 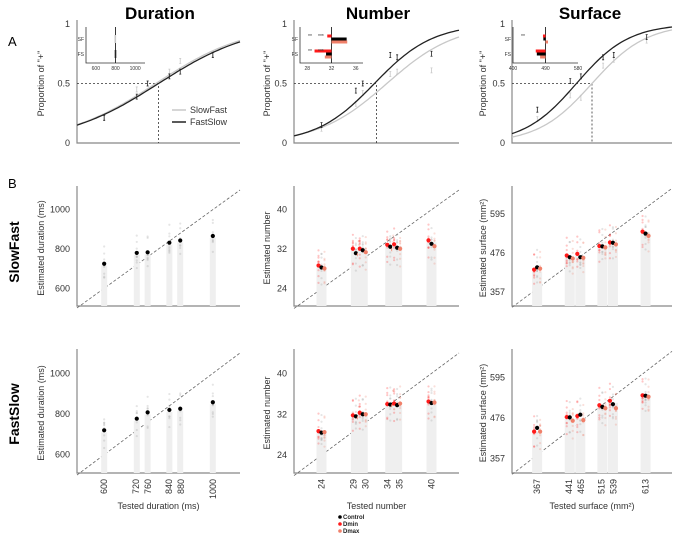 What do you see at coordinates (575, 83) in the screenshot?
I see `plot-a-surface: Proportion of "+" 0 0.5 1 400 490 580 SF FS **` at bounding box center [575, 83].